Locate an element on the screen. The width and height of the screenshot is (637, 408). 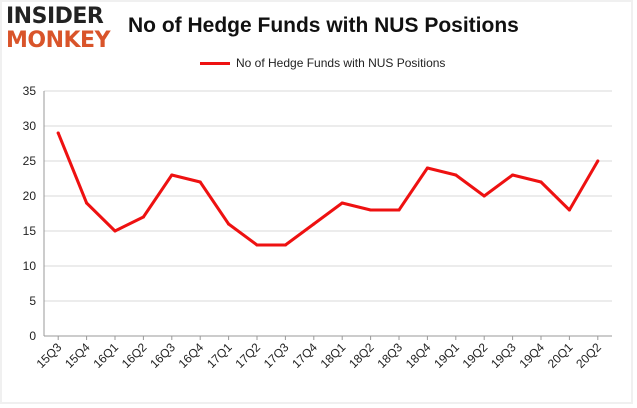
y-tick-label: 30 is located at coordinates (30, 126).